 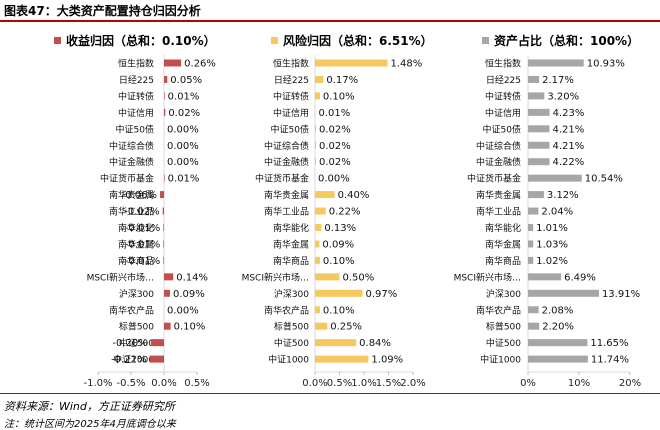 What do you see at coordinates (330, 393) in the screenshot?
I see `bottom-rule` at bounding box center [330, 393].